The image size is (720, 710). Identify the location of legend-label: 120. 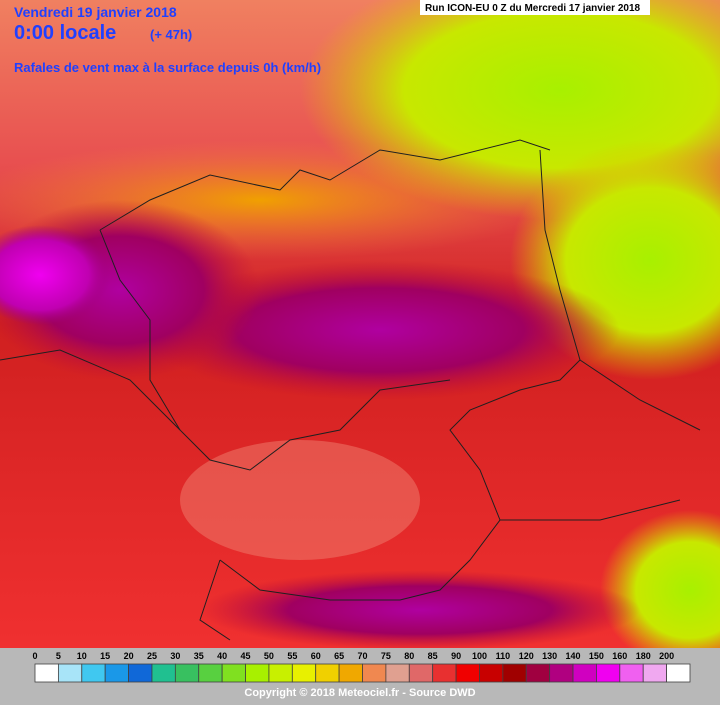
(526, 656).